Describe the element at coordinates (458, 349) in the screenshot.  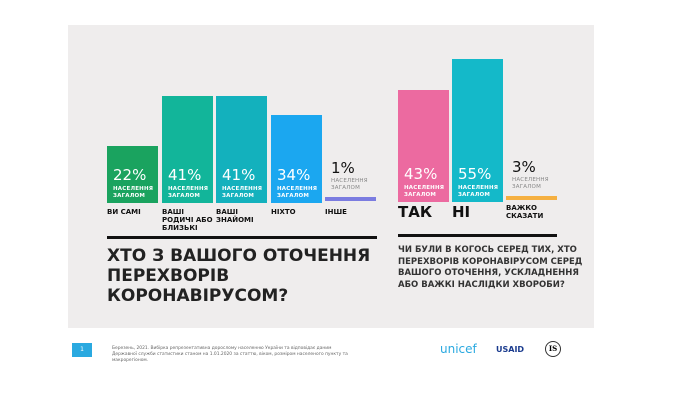
I see `unicef-logo: unicef` at that location.